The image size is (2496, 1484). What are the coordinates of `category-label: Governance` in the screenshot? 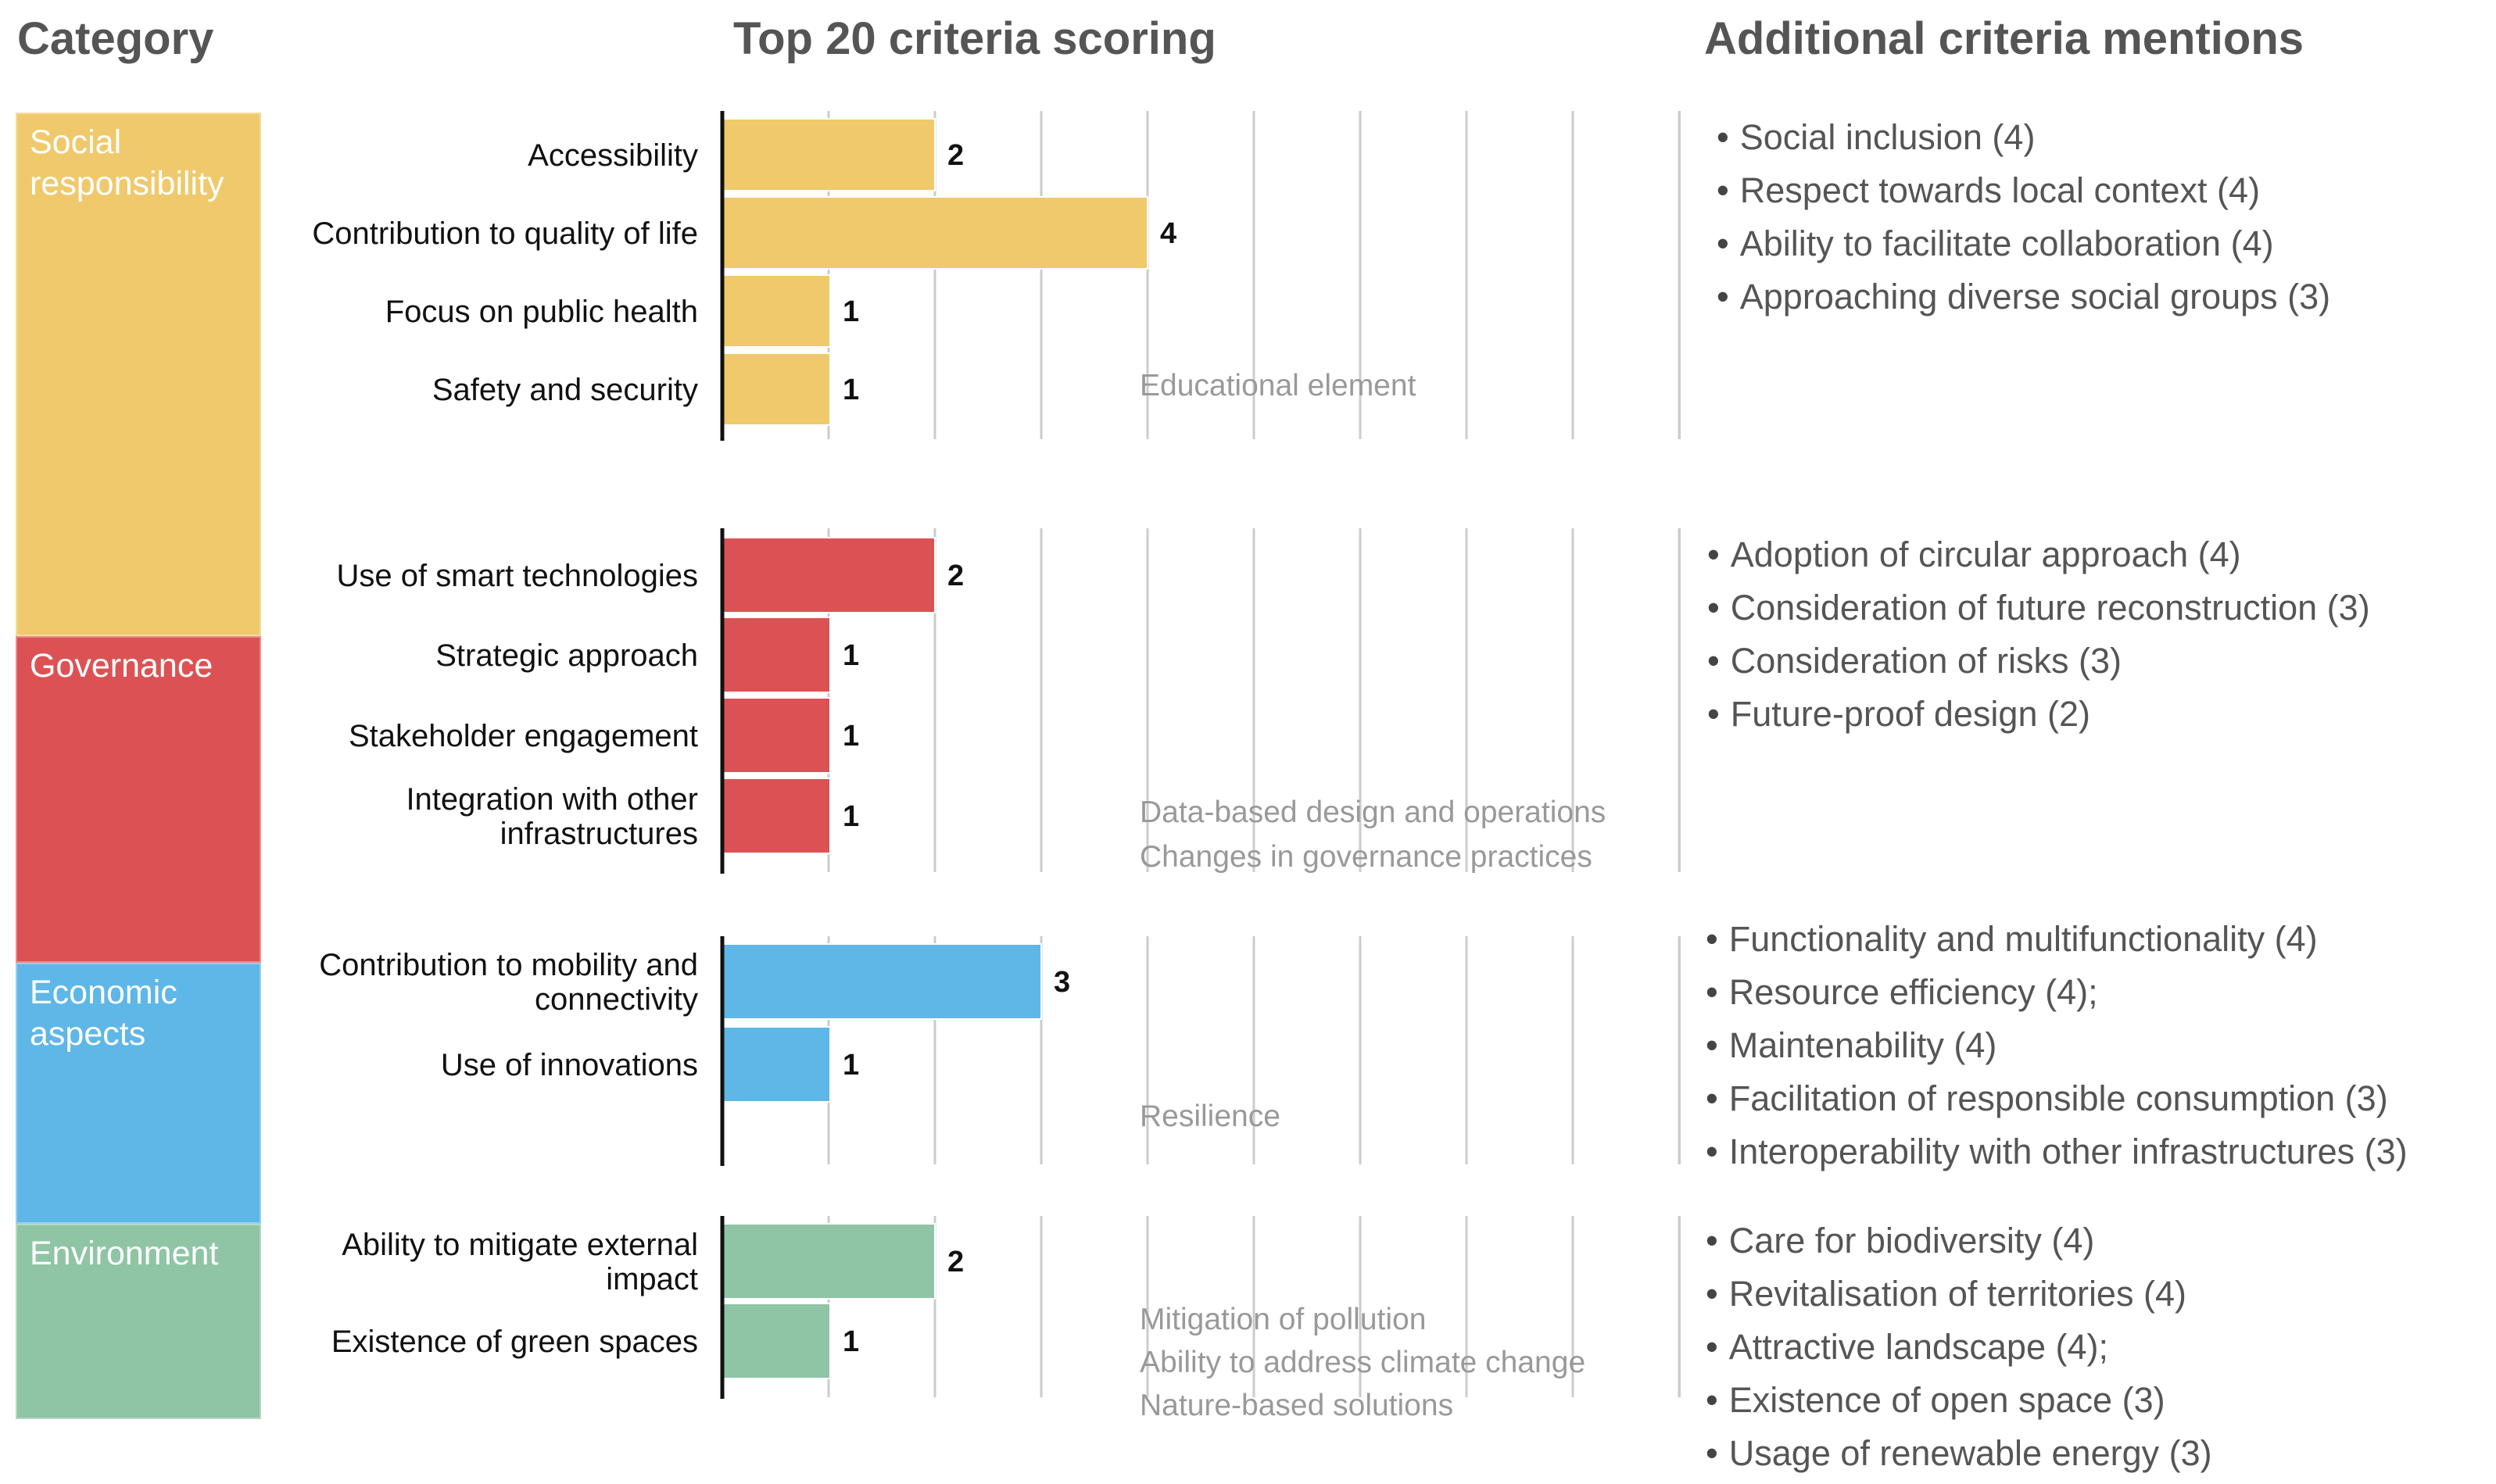 It's located at (122, 666).